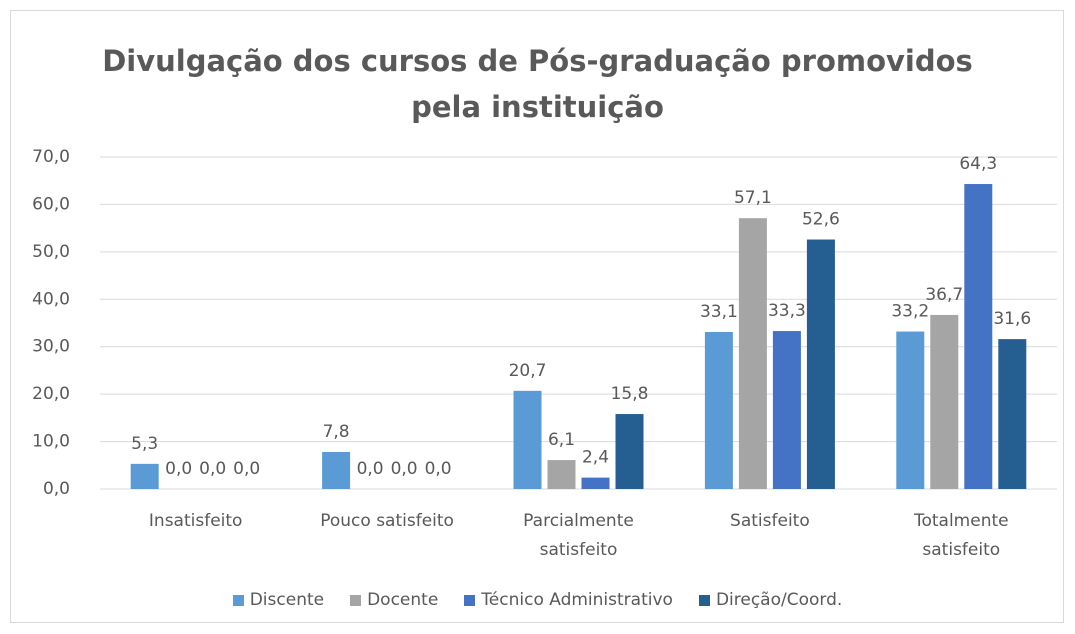 The height and width of the screenshot is (634, 1075). What do you see at coordinates (387, 521) in the screenshot?
I see `x-tick-label: Pouco satisfeito` at bounding box center [387, 521].